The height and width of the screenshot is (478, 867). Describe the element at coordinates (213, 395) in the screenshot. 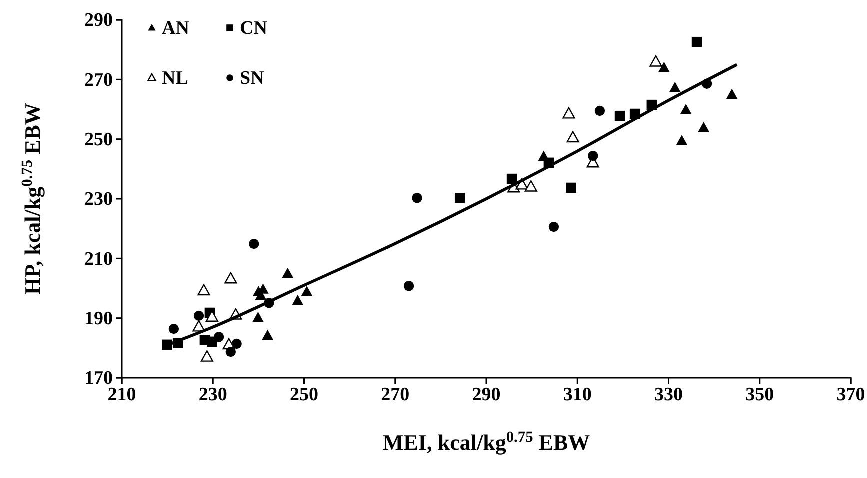

I see `x-tick-label: 230` at that location.